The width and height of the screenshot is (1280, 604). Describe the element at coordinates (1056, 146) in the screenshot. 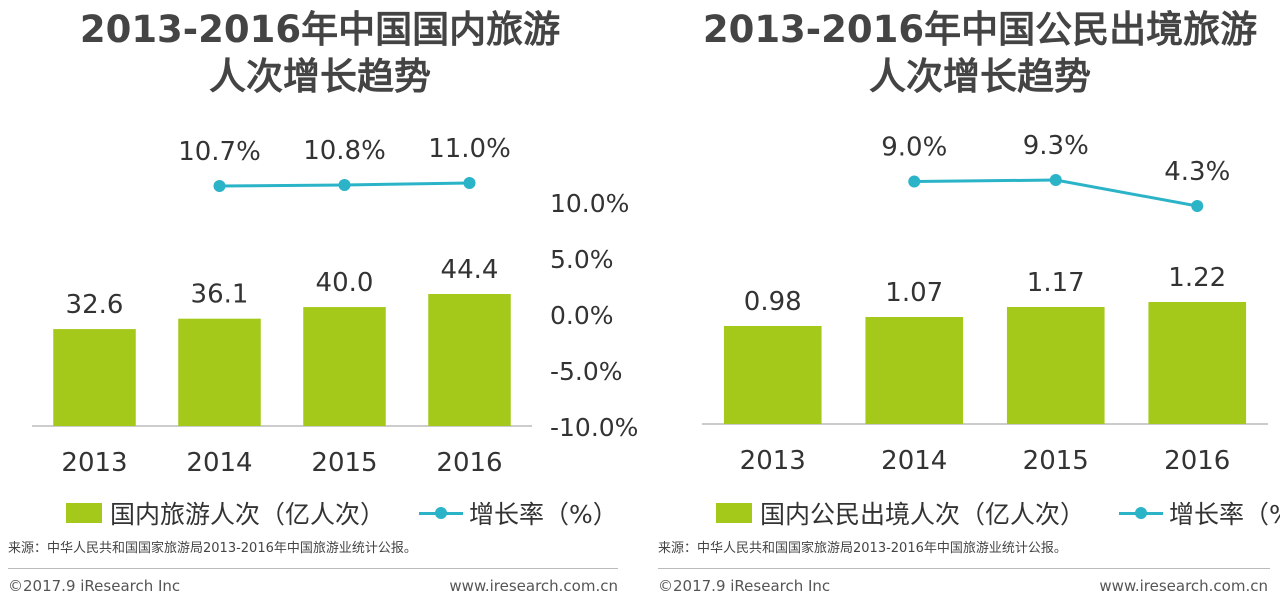

I see `growth-rate-label: 9.3%` at that location.